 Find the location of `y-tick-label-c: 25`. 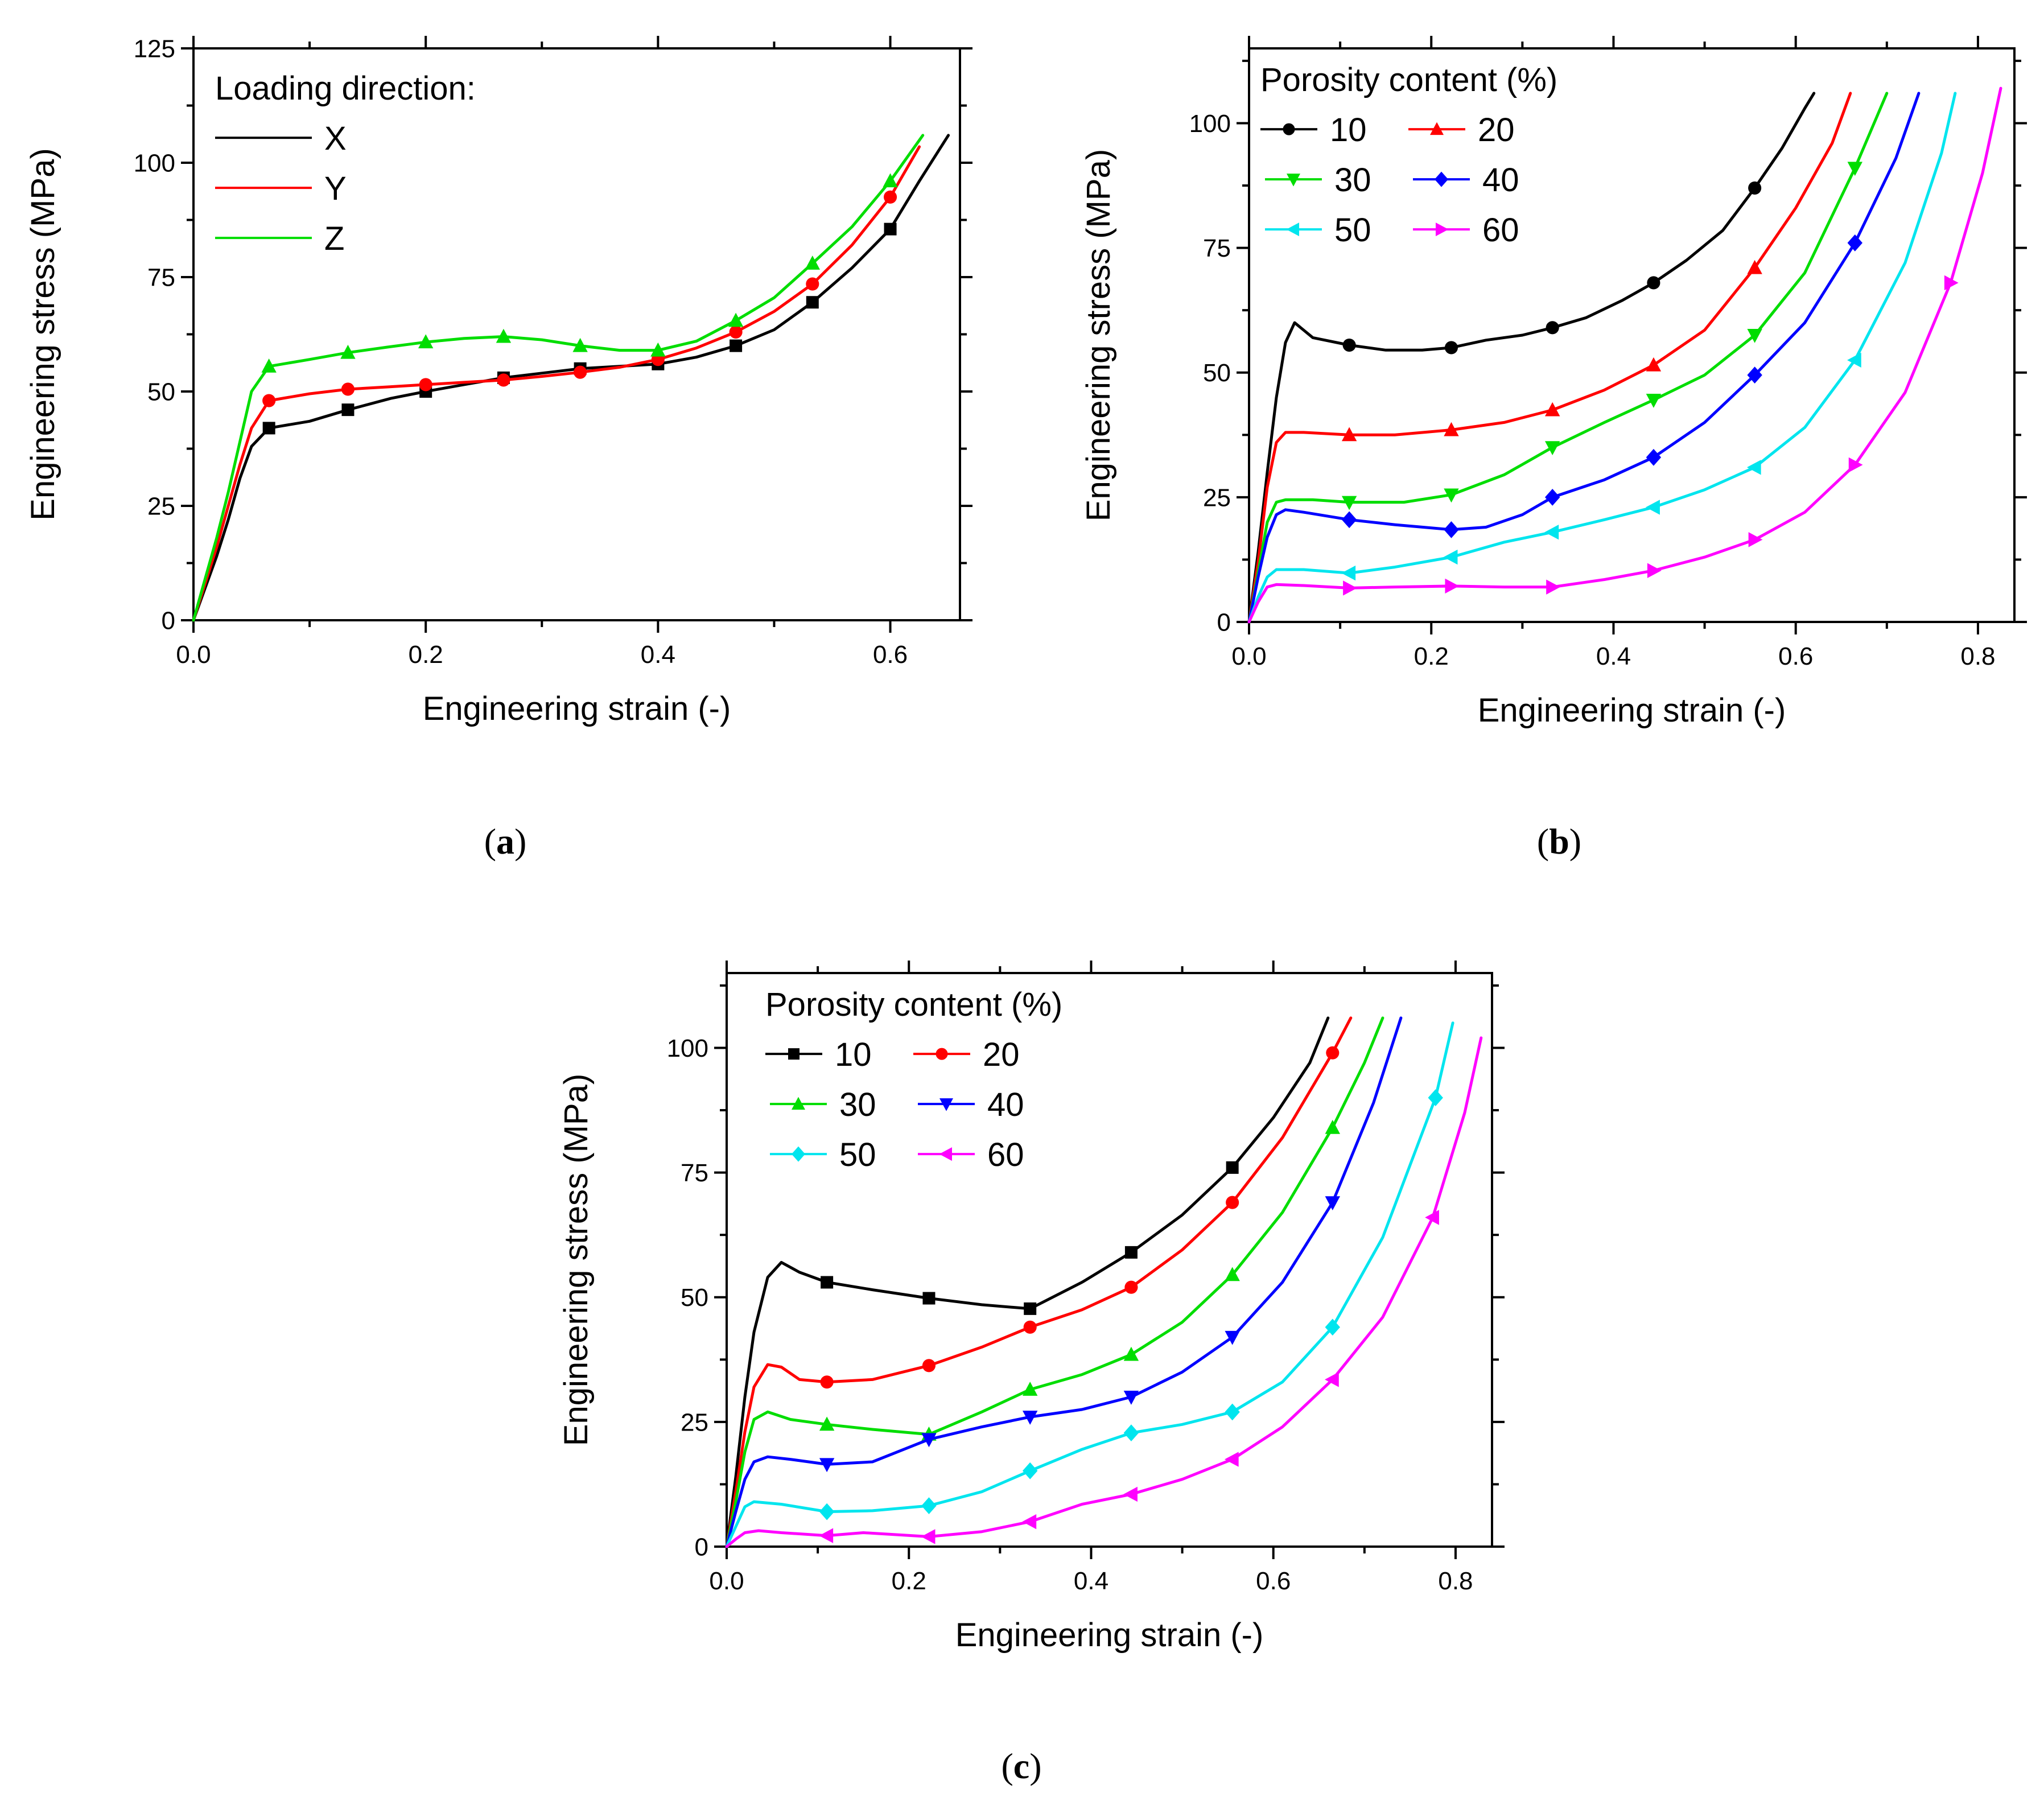

y-tick-label-c: 25 is located at coordinates (694, 1422).